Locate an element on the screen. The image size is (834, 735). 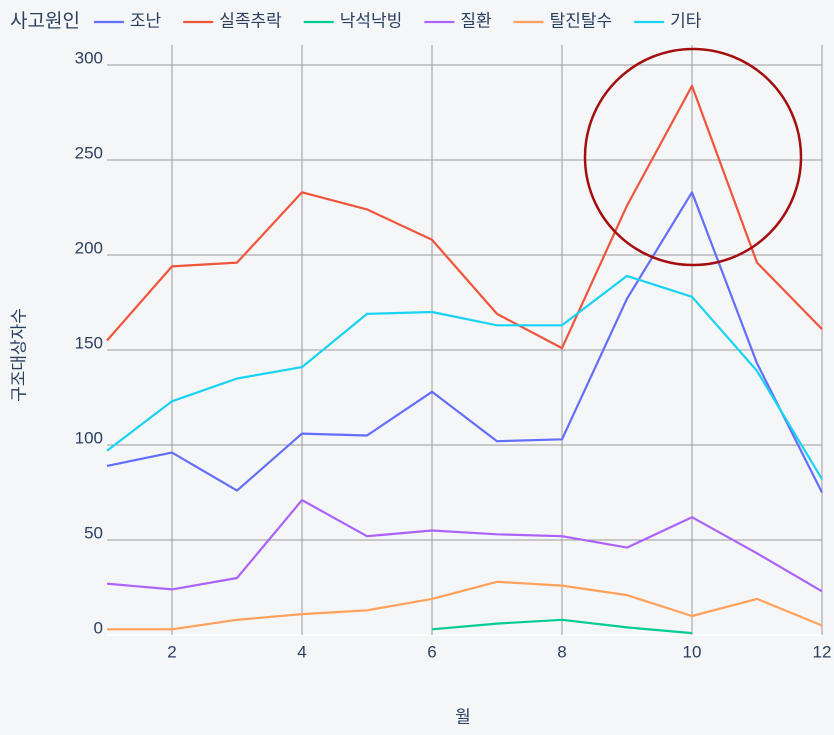
x-tick-label: 4 is located at coordinates (301, 651).